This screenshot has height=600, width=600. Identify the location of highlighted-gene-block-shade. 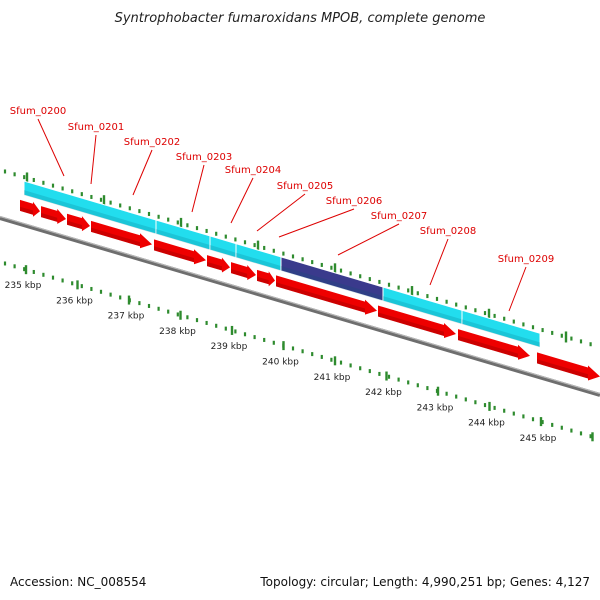
(332, 283).